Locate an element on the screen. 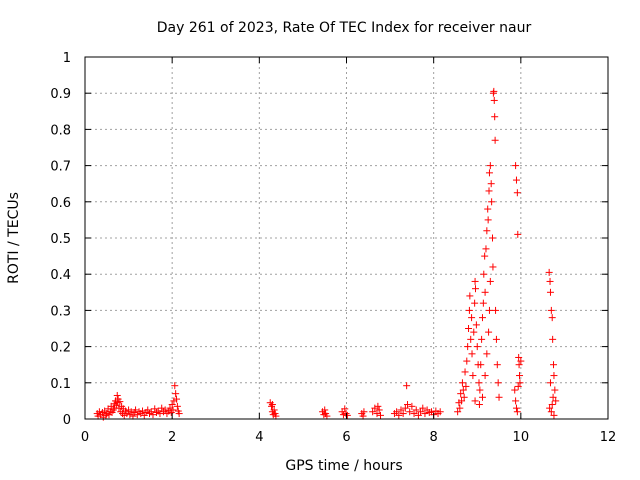 The width and height of the screenshot is (640, 480). x-tick-label: 4 is located at coordinates (259, 437).